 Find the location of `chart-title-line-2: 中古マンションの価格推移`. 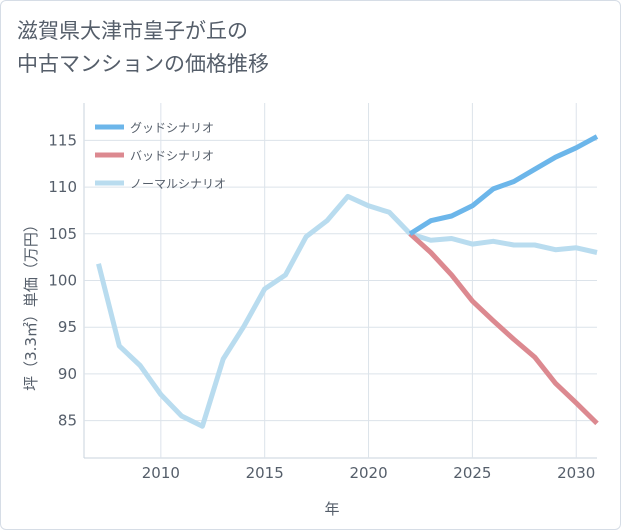

chart-title-line-2: 中古マンションの価格推移 is located at coordinates (143, 64).